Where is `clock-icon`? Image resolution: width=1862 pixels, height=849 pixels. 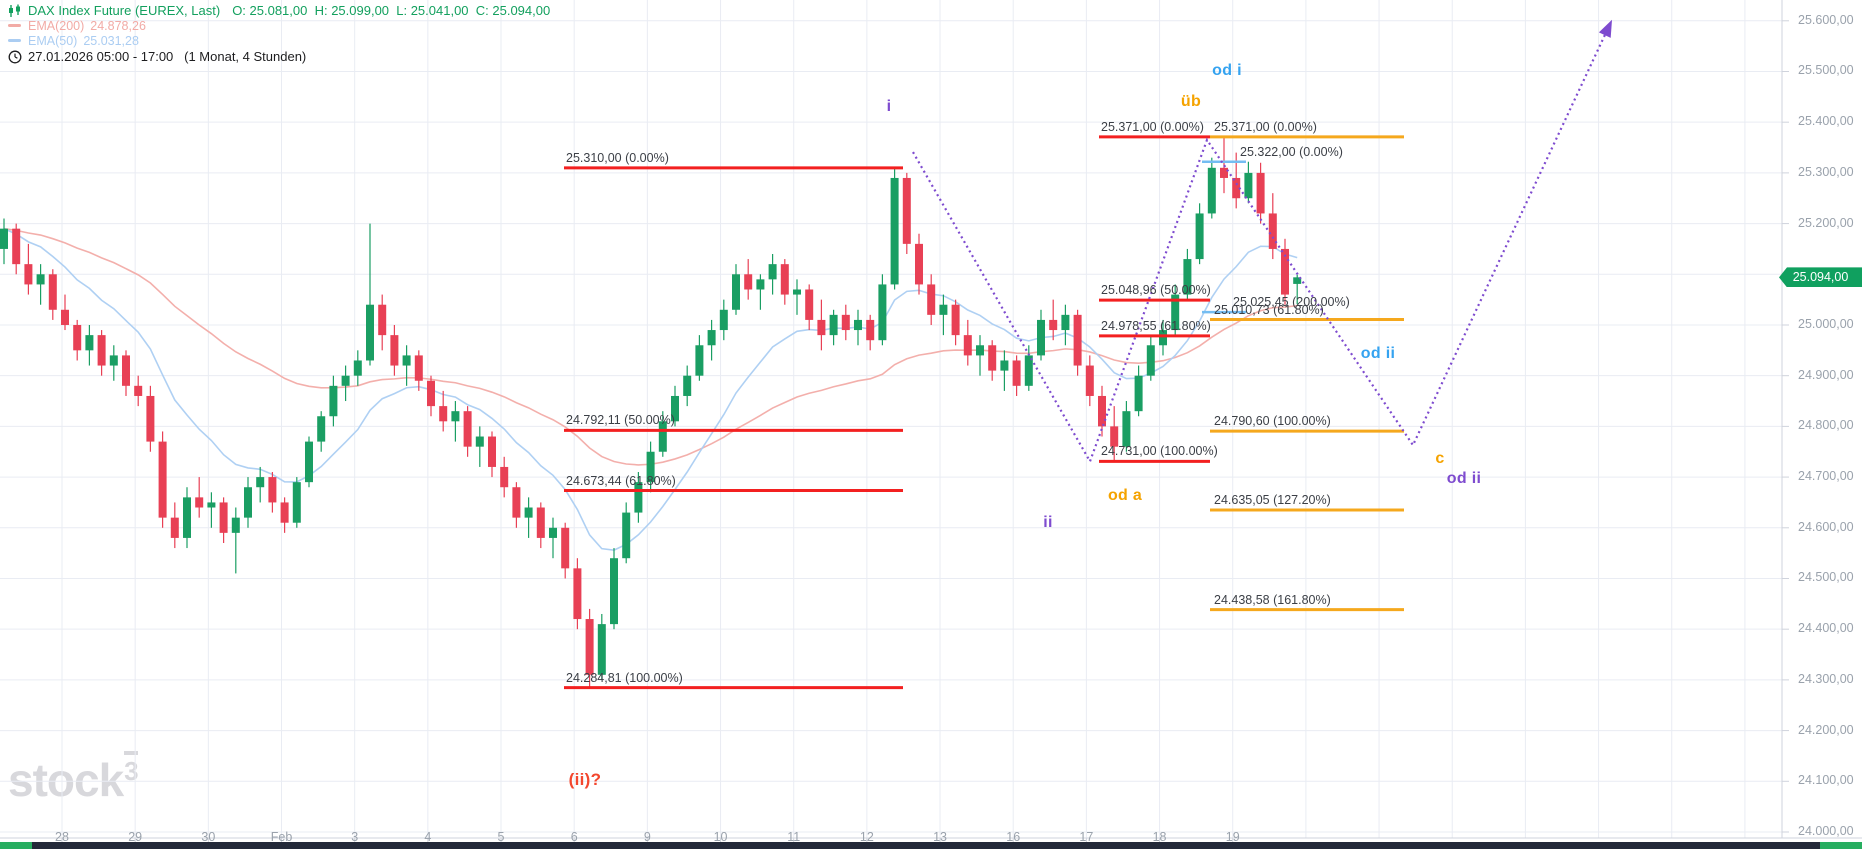
clock-icon is located at coordinates (15, 57).